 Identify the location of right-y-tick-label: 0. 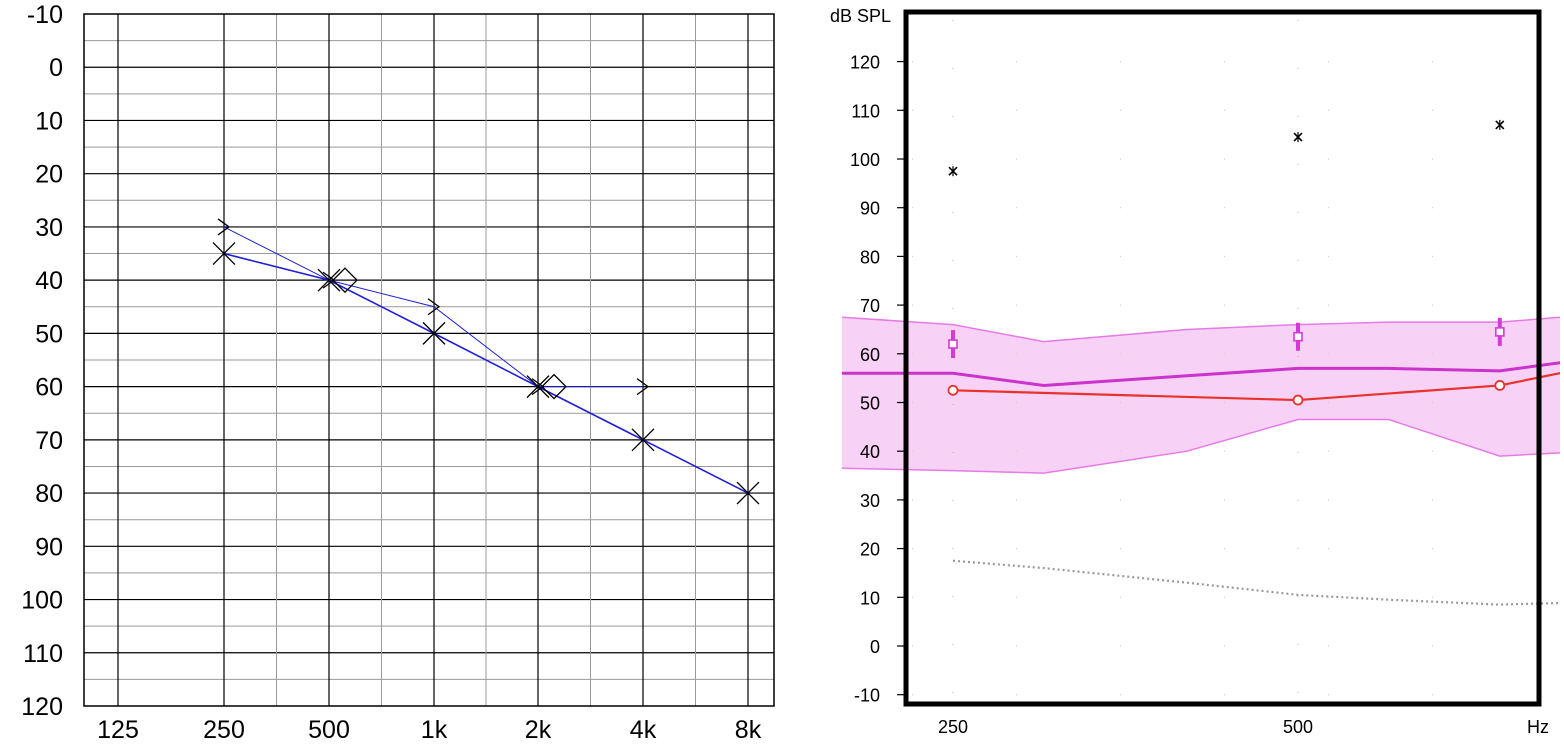
(875, 647).